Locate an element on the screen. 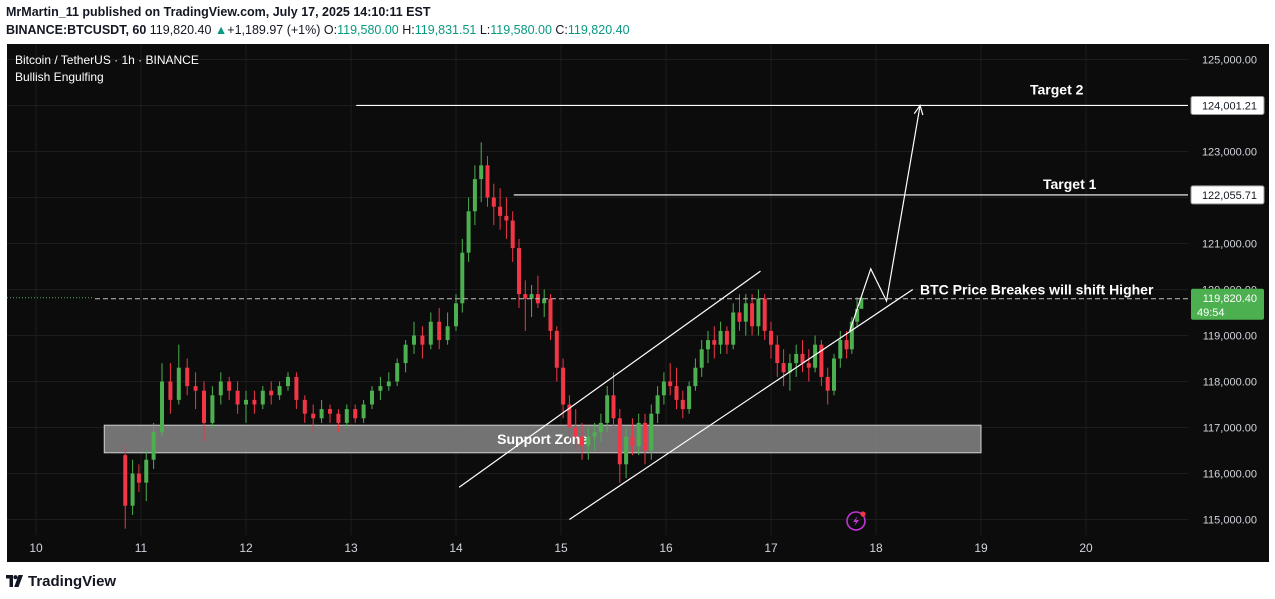  last-price-text: 119,820.40 is located at coordinates (180, 30).